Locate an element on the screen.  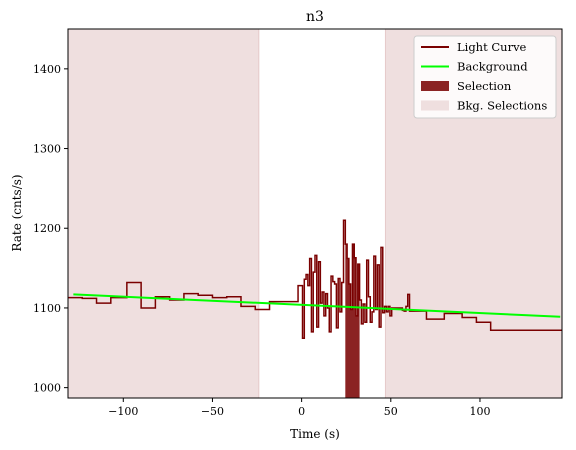
x-axis: −100 −50 0 50 100 is located at coordinates (299, 408).